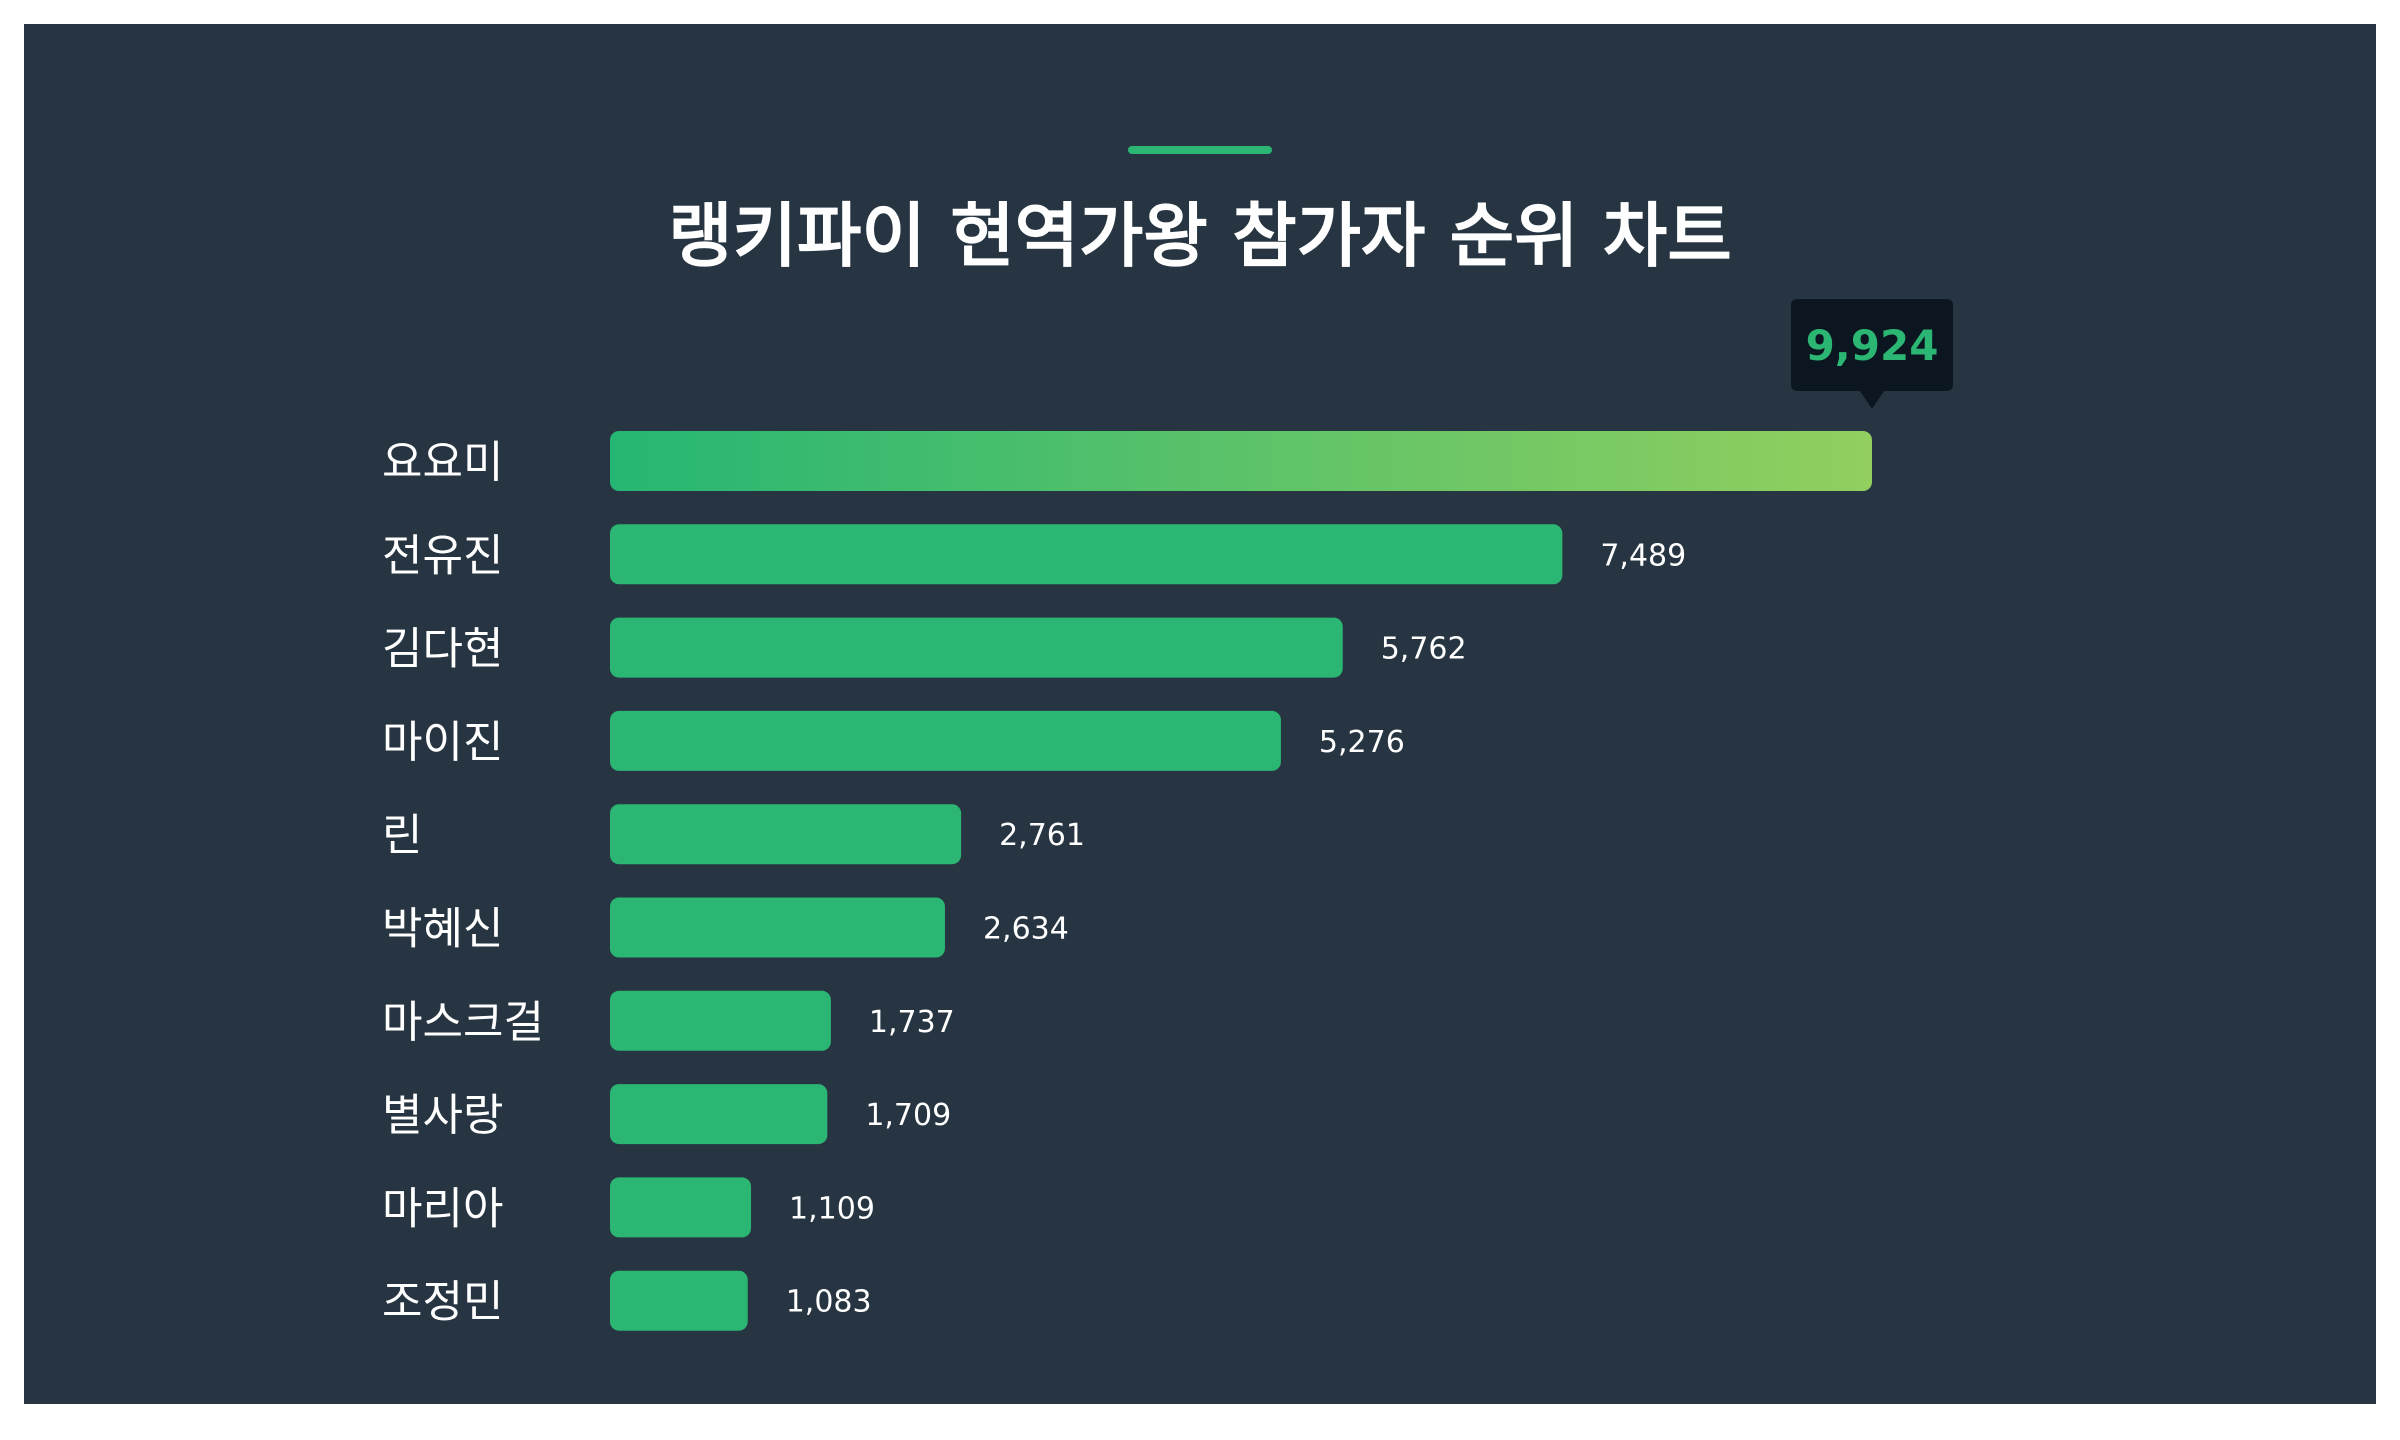  I want to click on category-label: 린, so click(402, 835).